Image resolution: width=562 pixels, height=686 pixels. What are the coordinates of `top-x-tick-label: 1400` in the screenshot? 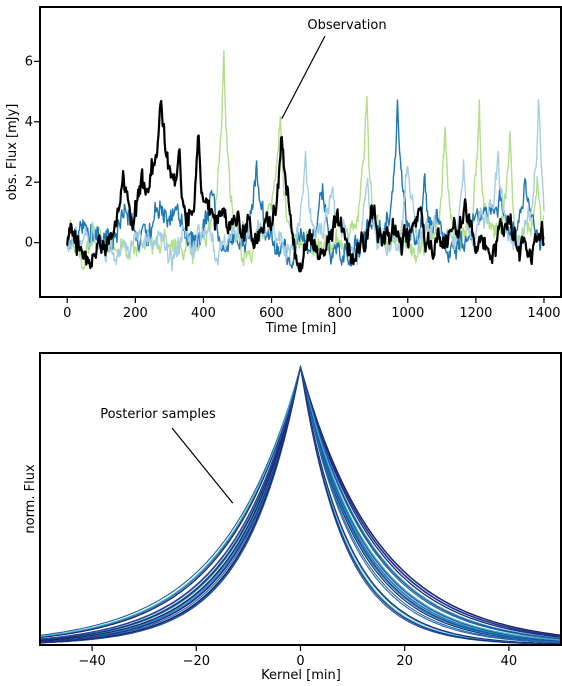 It's located at (543, 313).